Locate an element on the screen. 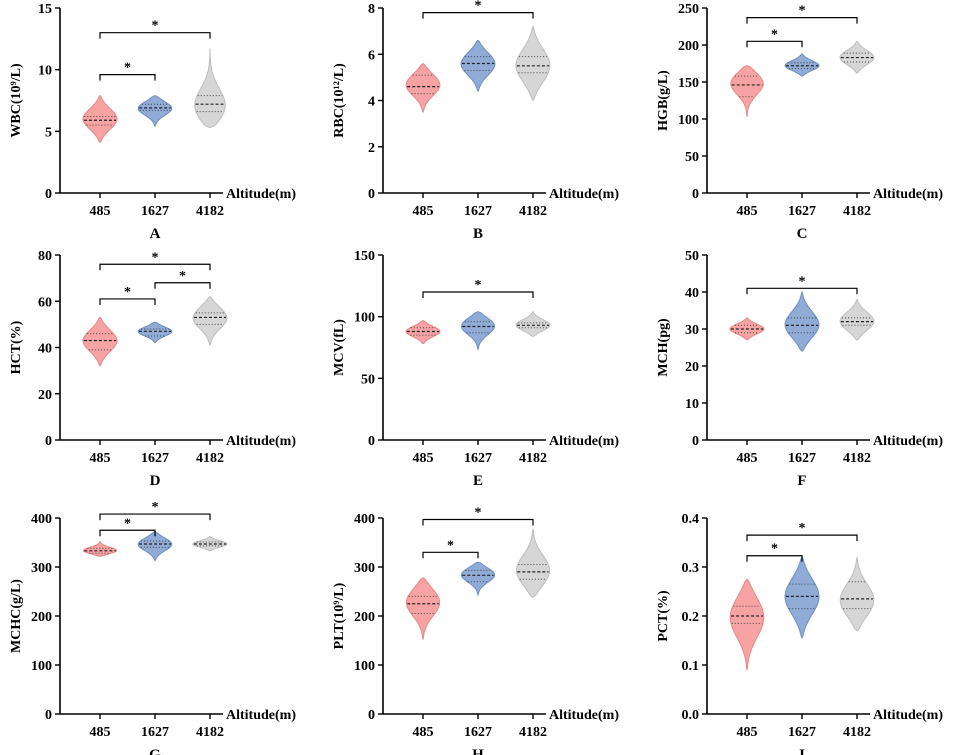 Image resolution: width=969 pixels, height=755 pixels. y-tick-label: 60 is located at coordinates (45, 302).